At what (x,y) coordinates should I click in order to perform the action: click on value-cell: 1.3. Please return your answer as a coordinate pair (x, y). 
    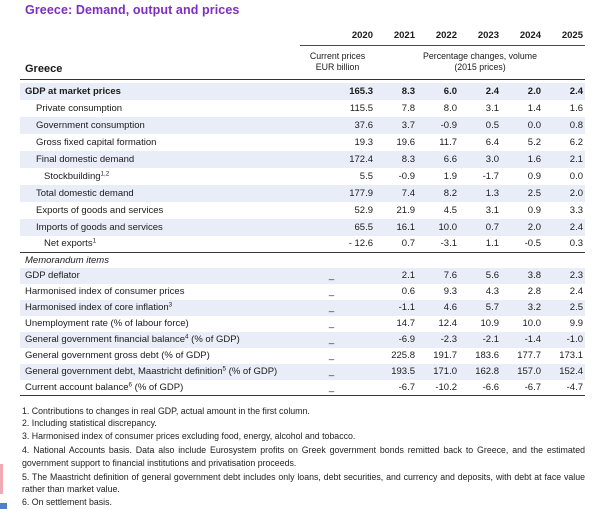
    Looking at the image, I should click on (480, 193).